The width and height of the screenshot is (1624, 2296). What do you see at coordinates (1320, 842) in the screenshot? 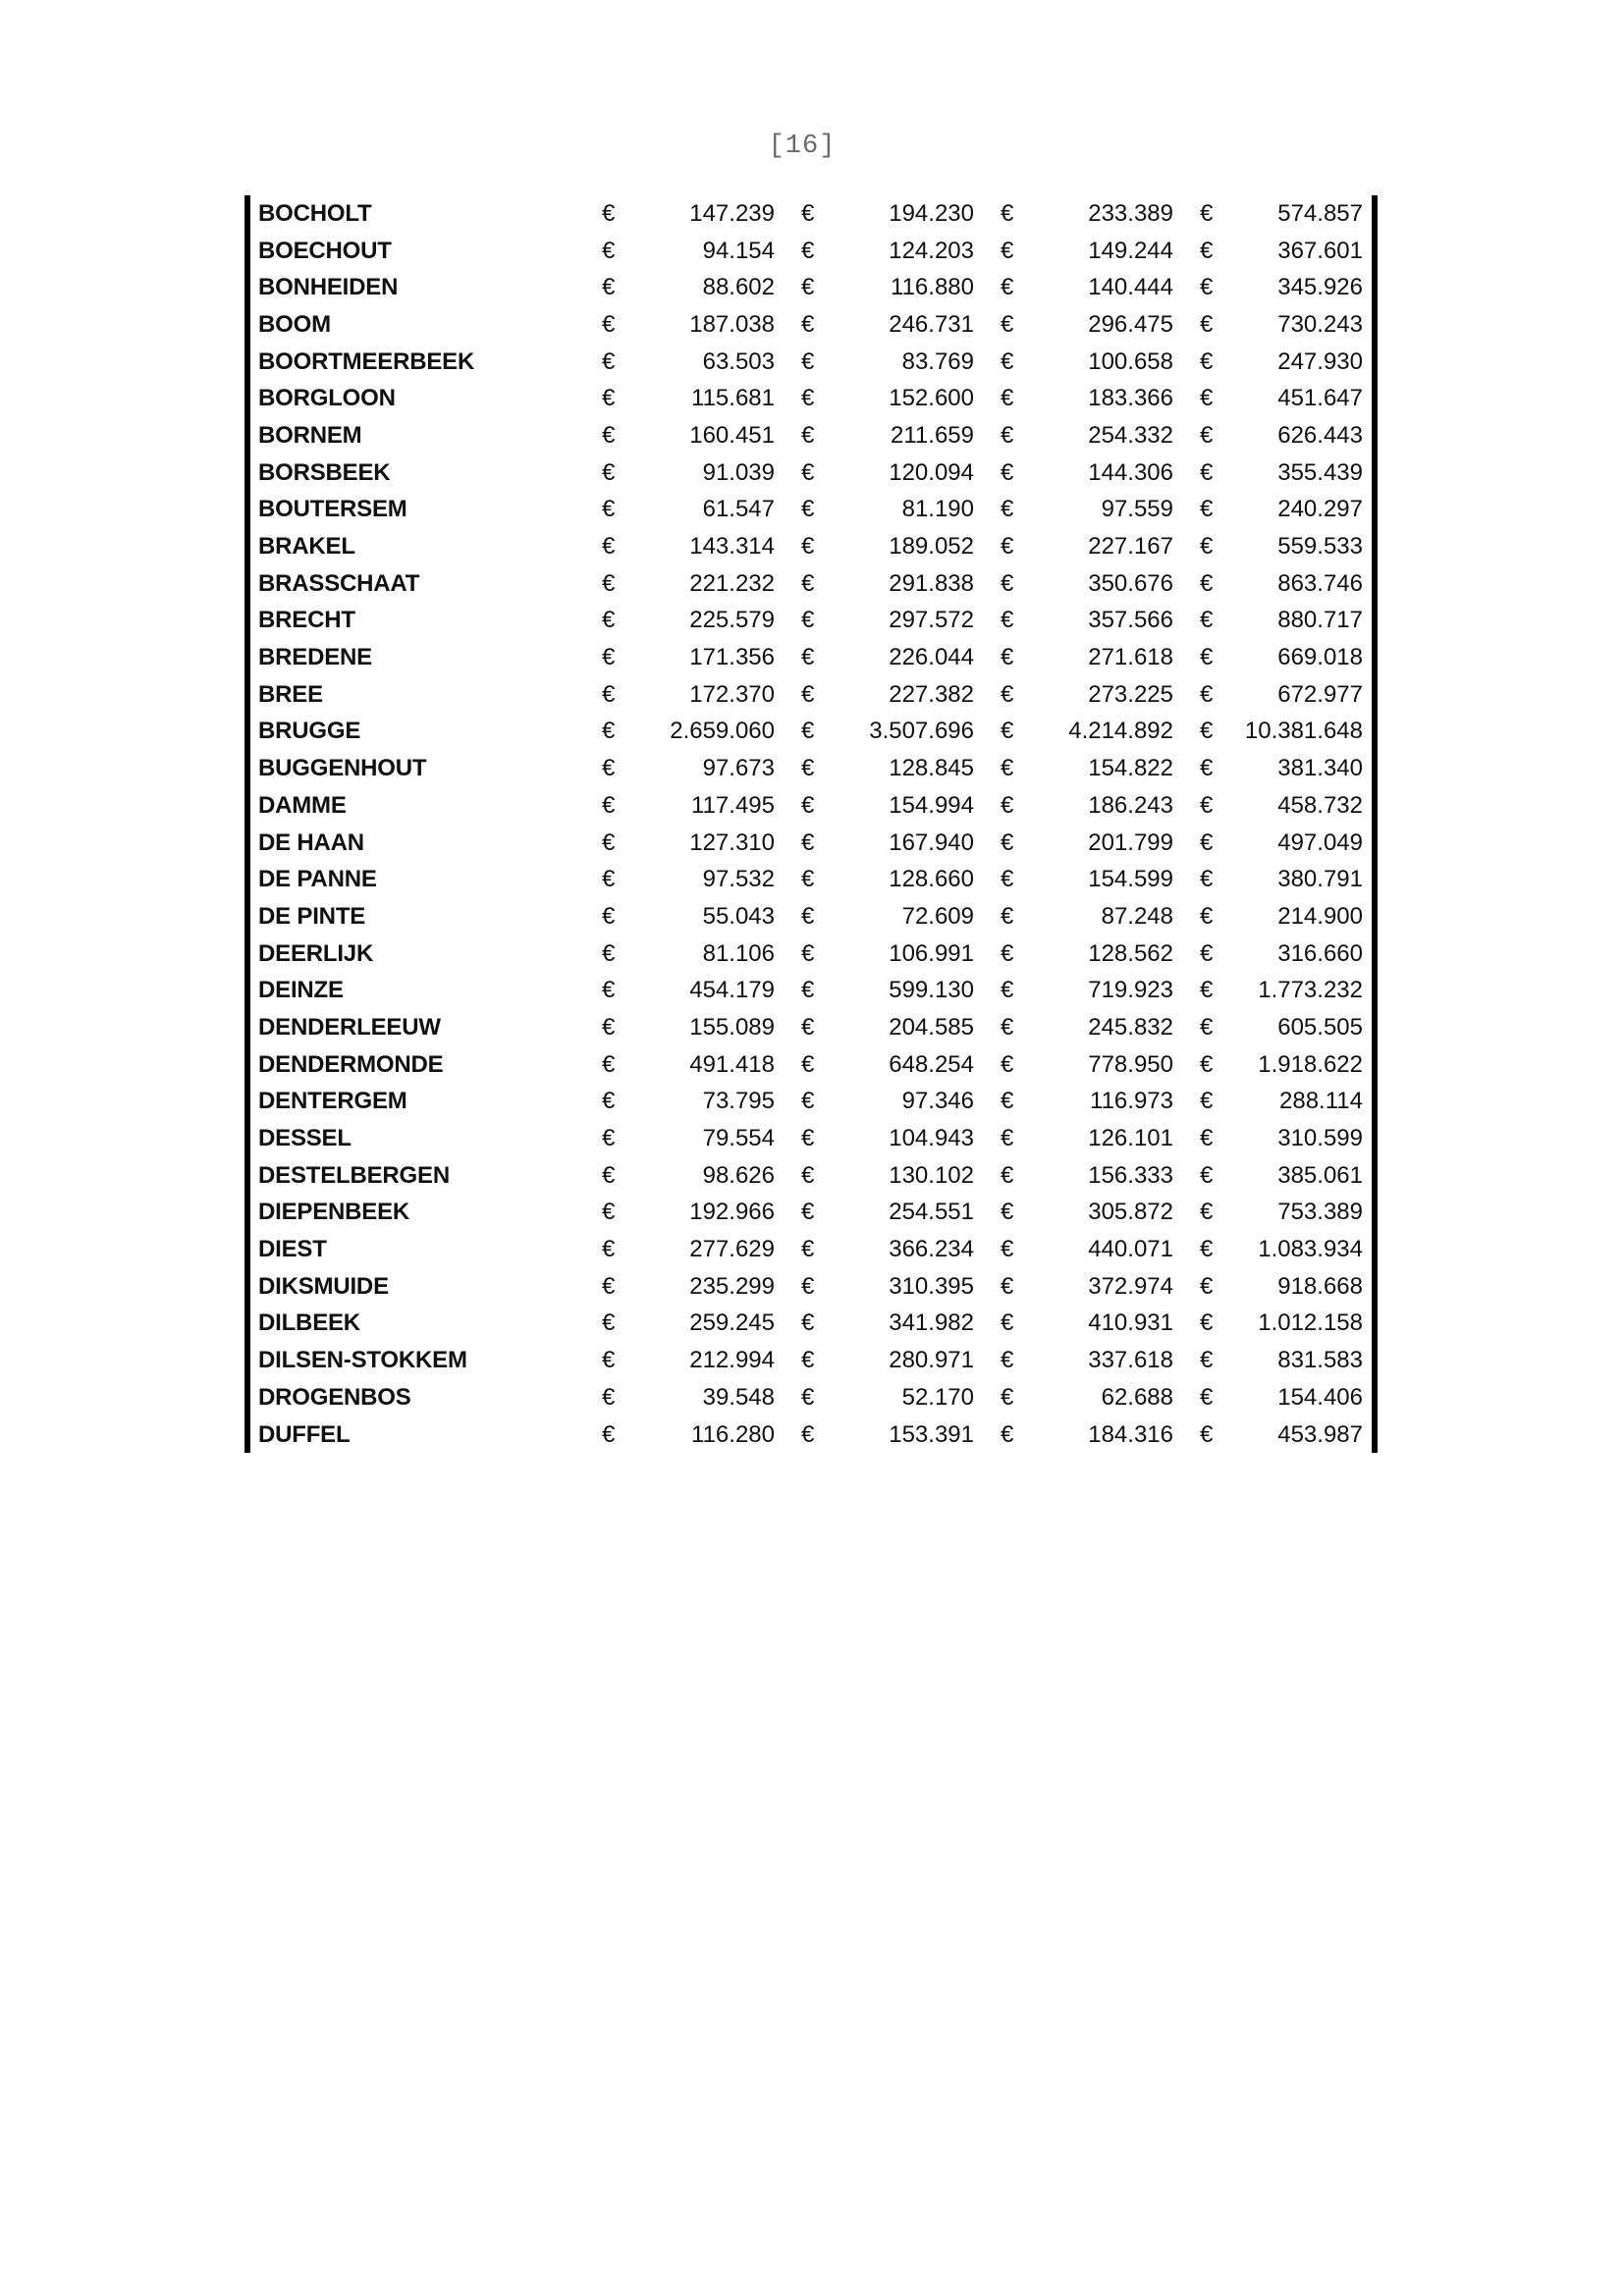
I see `amount-value: 497.049` at bounding box center [1320, 842].